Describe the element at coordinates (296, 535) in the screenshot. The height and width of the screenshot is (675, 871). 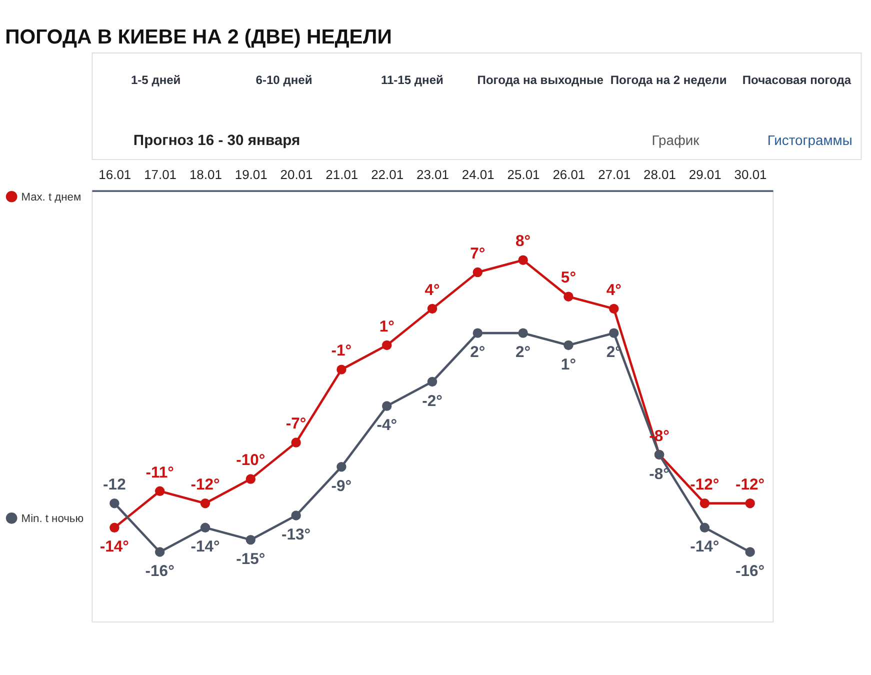
I see `data-label: -13°` at that location.